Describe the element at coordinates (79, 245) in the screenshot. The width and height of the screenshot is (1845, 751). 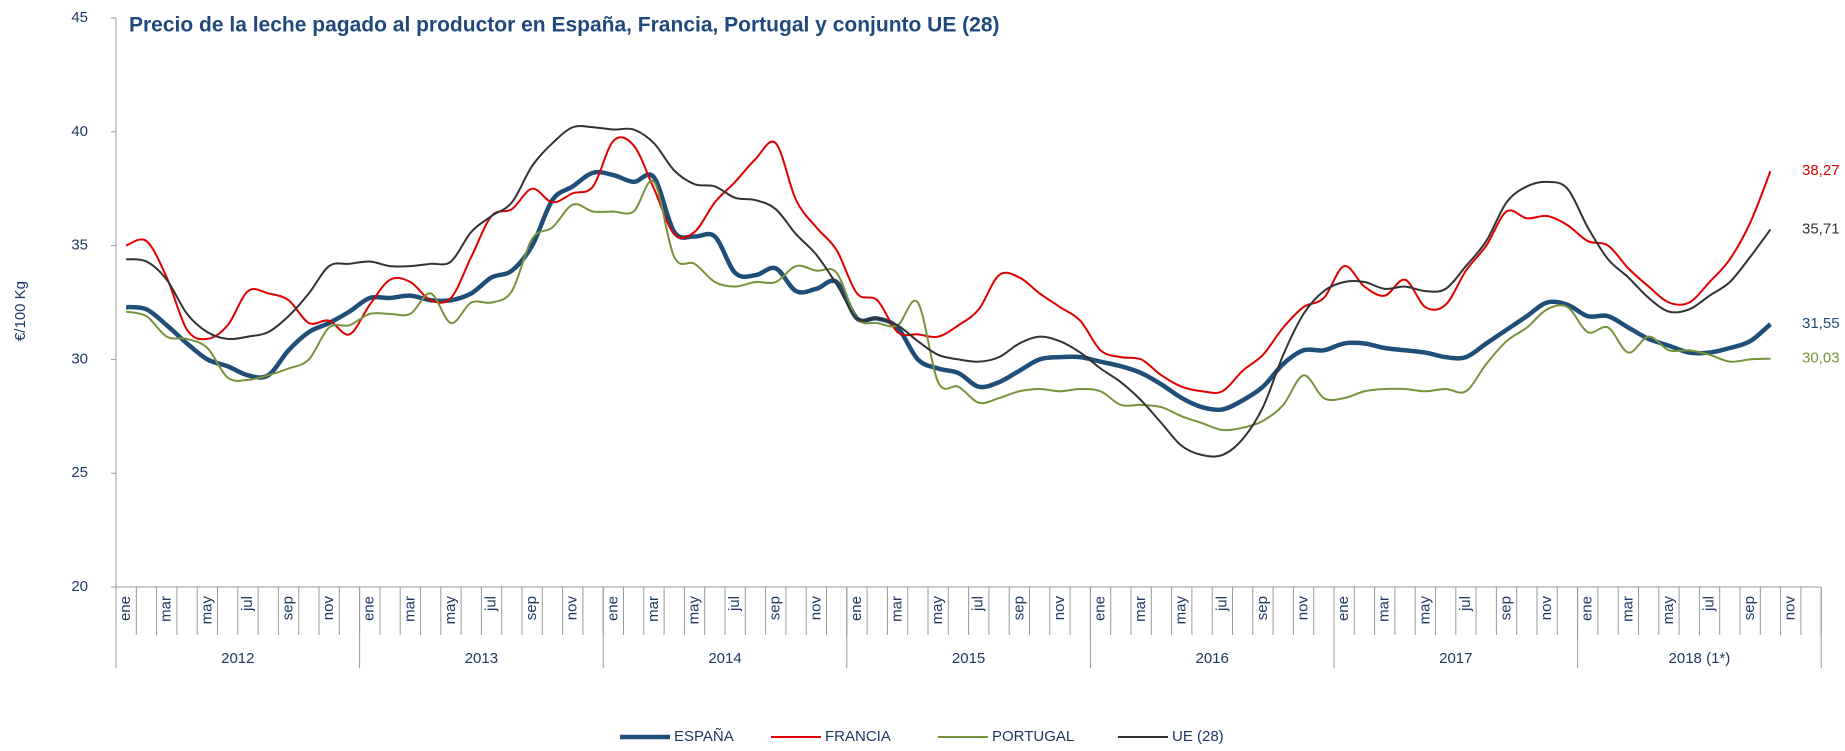
I see `y-tick-label: 35` at that location.